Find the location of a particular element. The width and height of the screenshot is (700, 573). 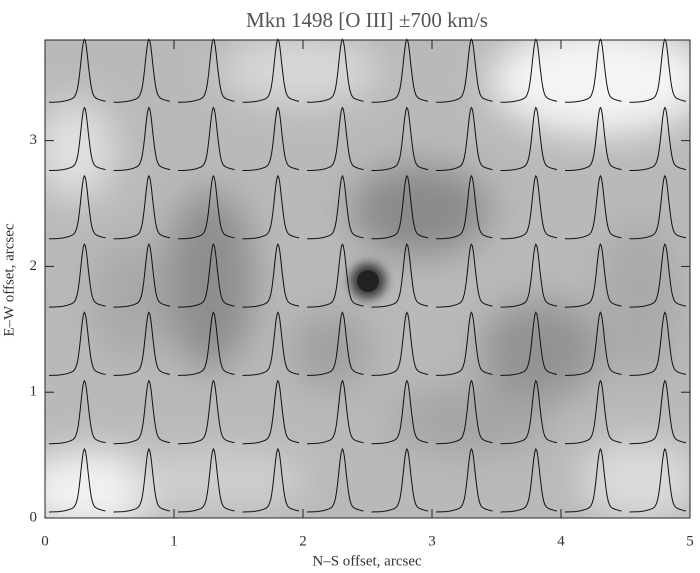

x-axis-label: N–S offset, arcsec is located at coordinates (367, 561).